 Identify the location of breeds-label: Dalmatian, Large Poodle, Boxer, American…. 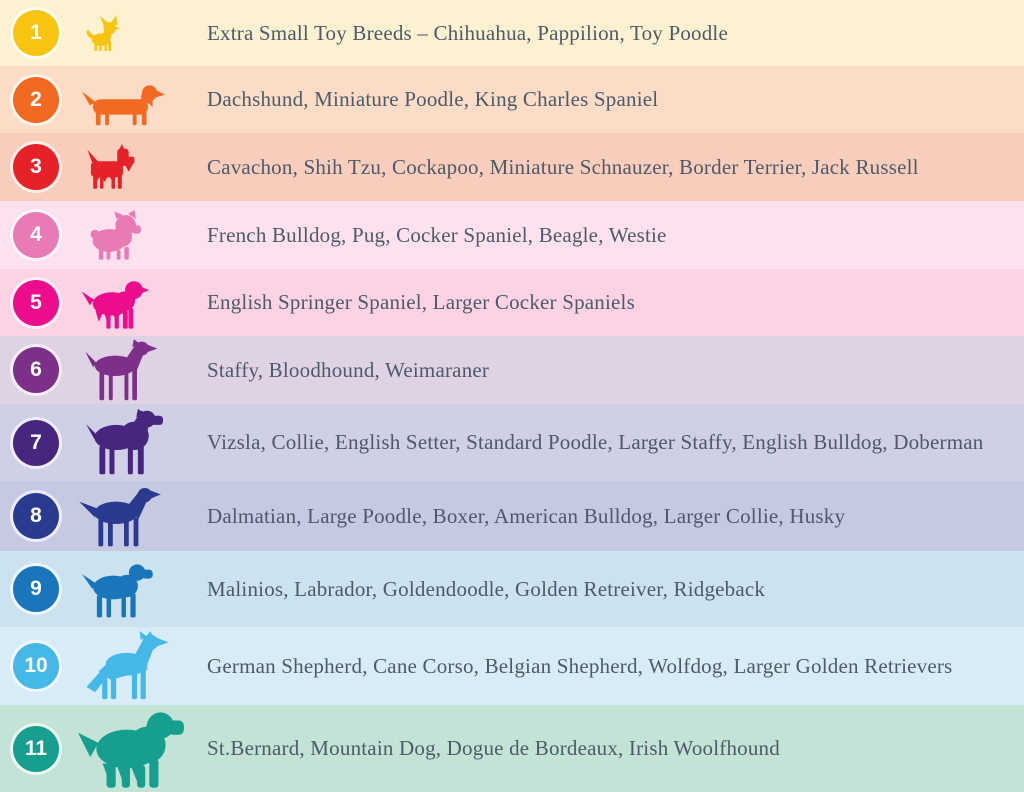
(526, 515).